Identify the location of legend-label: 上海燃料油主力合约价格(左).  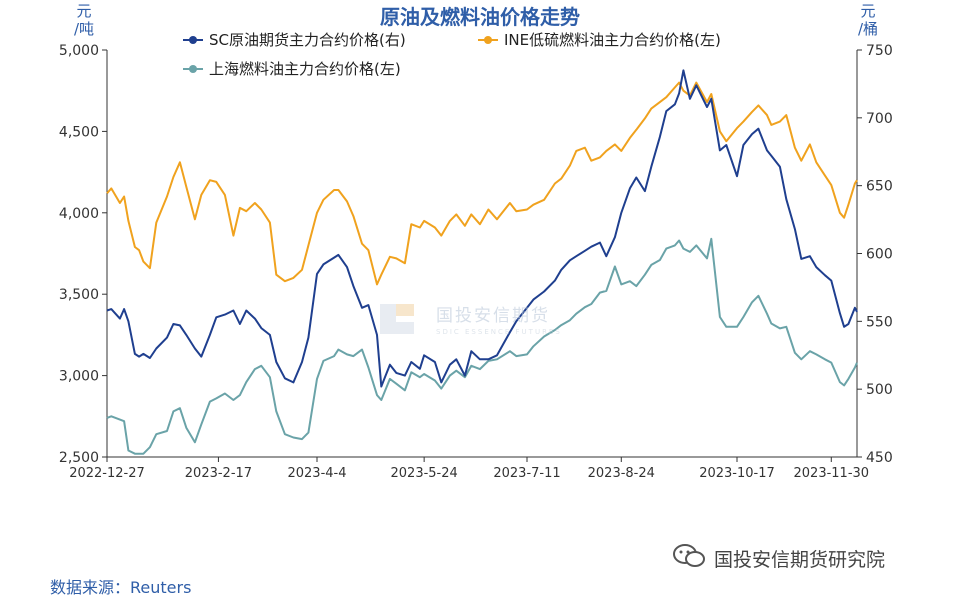
(305, 69).